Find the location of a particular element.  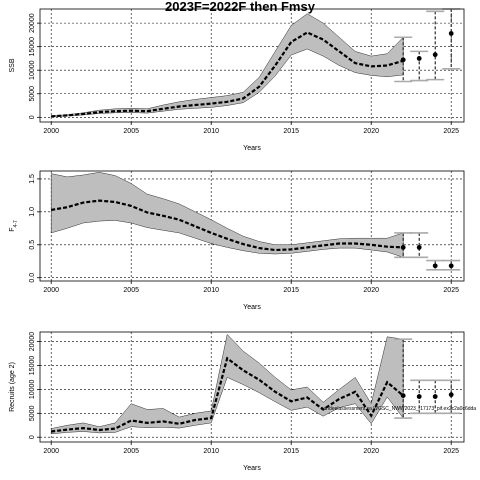

page-title: 2023F=2022F then Fmsy is located at coordinates (240, 7).